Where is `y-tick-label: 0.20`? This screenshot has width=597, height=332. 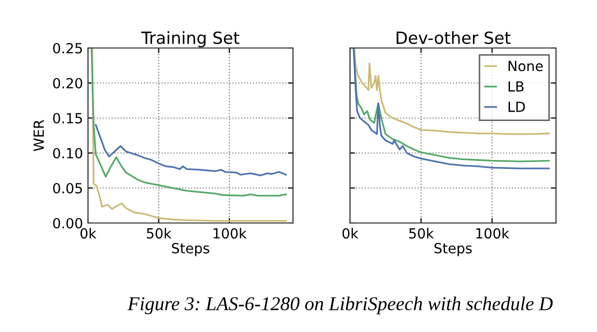 y-tick-label: 0.20 is located at coordinates (67, 83).